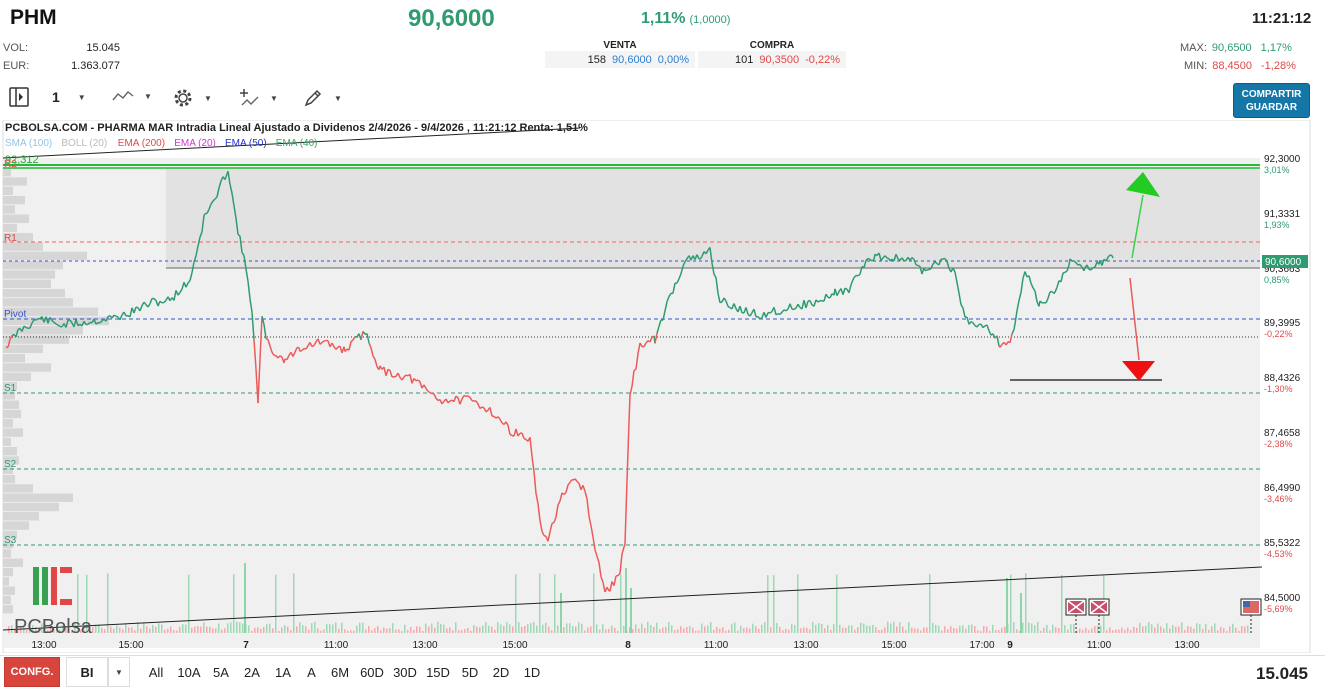  I want to click on range-button-2d: 2D, so click(501, 672).